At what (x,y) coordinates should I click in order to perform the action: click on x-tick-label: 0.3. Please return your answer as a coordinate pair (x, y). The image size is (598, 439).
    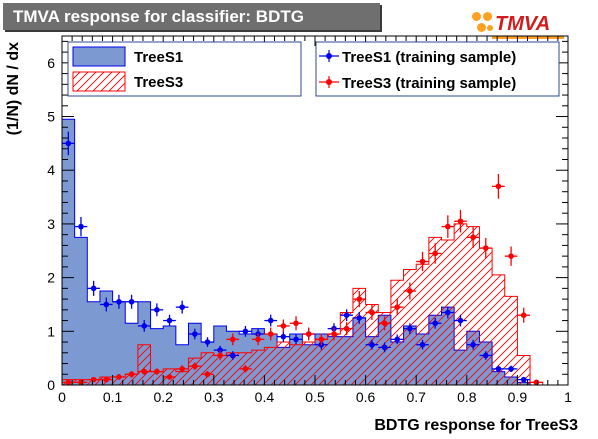
    Looking at the image, I should click on (214, 397).